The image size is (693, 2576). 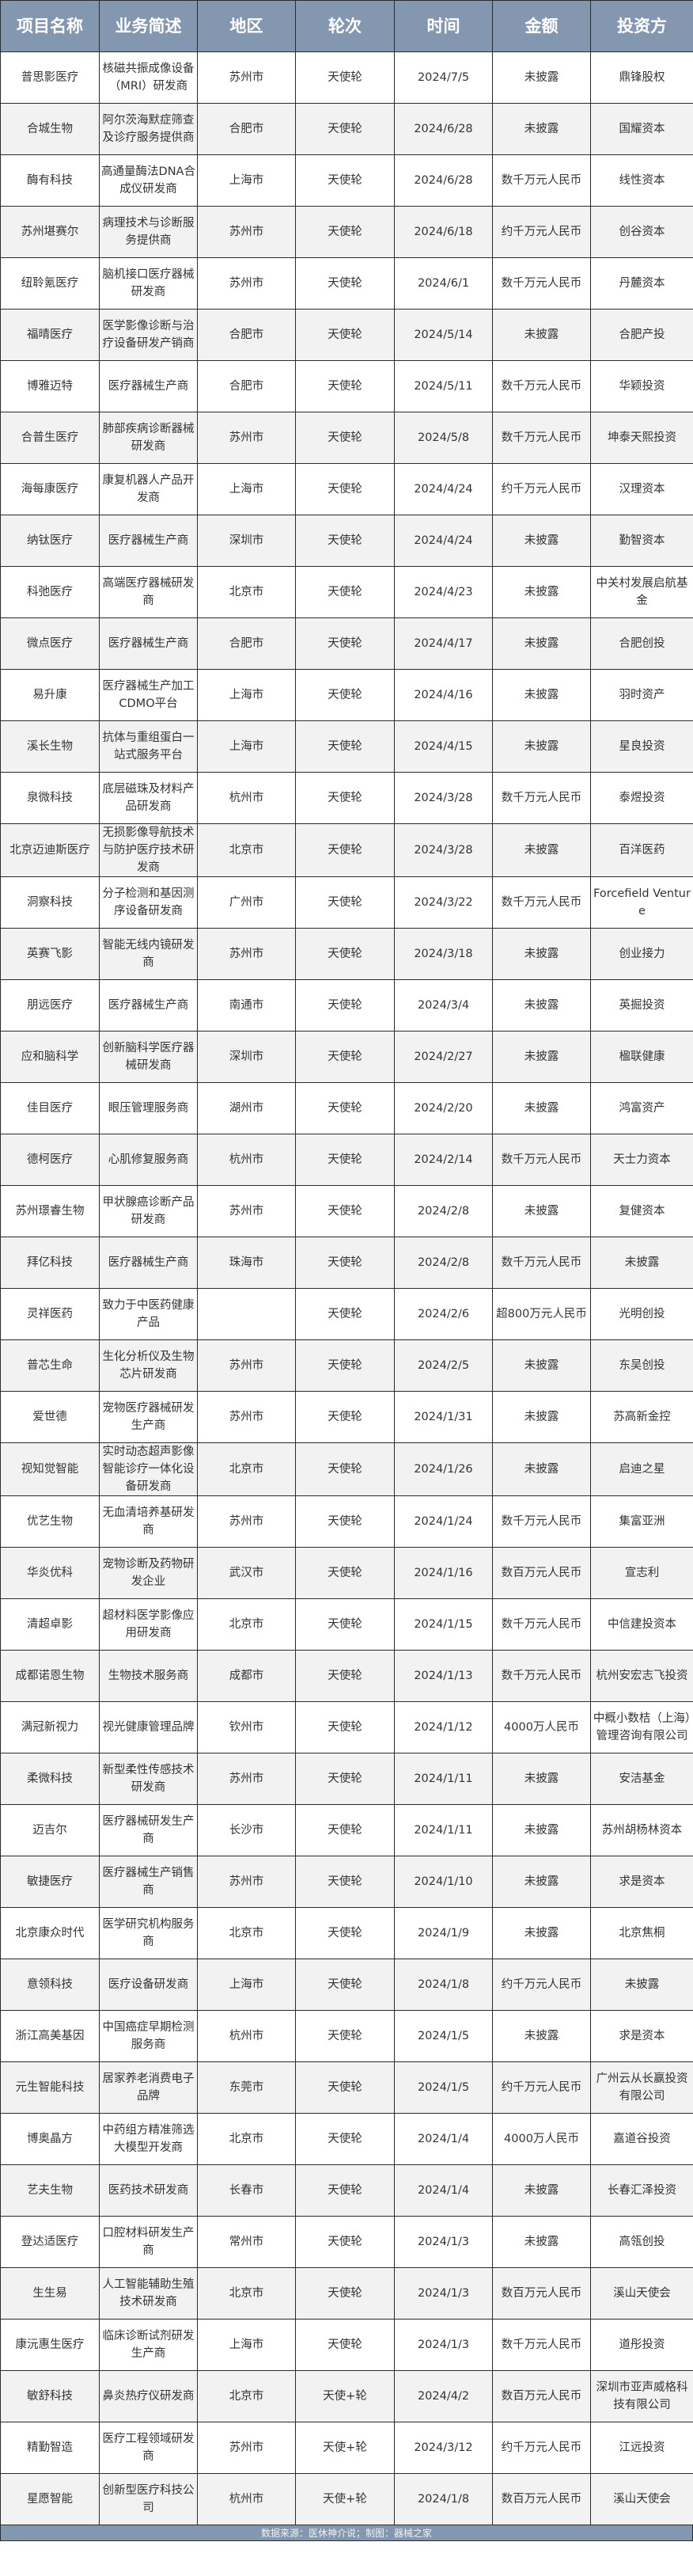 I want to click on cell-project-name: 溪长生物, so click(x=50, y=746).